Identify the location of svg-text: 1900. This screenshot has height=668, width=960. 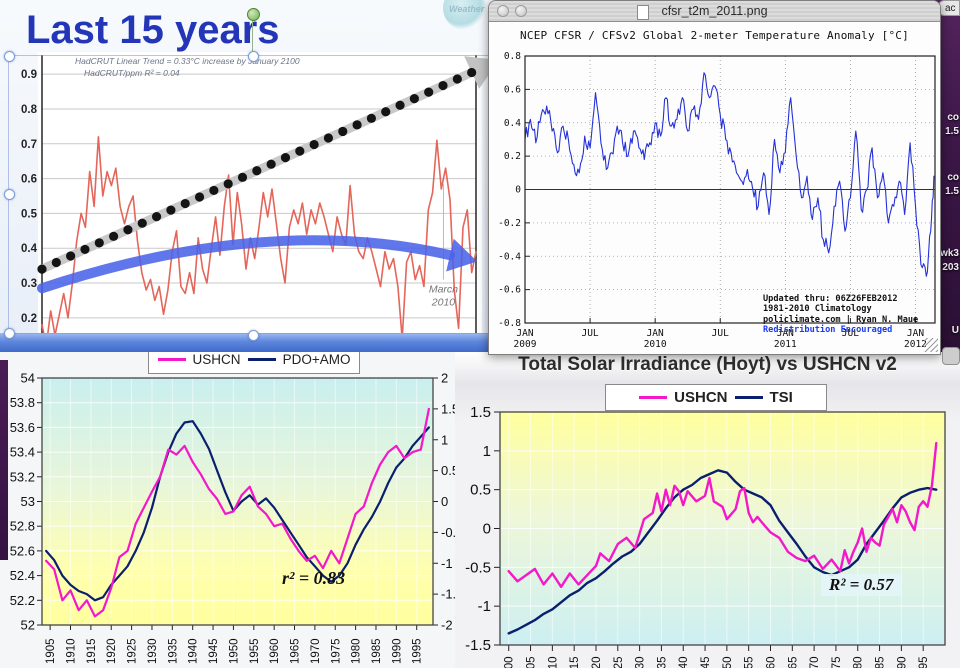
(510, 662).